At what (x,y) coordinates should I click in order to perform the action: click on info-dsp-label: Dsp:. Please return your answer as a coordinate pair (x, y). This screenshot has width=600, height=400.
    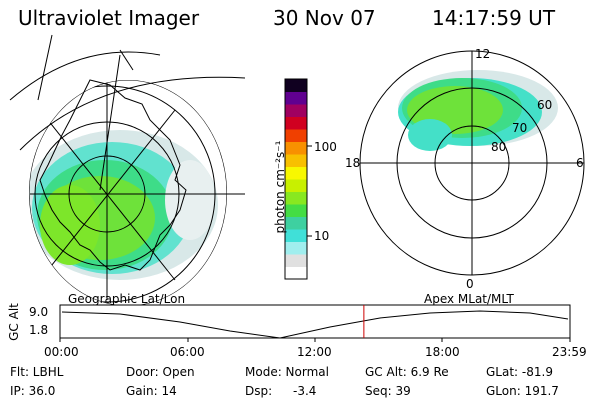
    Looking at the image, I should click on (259, 391).